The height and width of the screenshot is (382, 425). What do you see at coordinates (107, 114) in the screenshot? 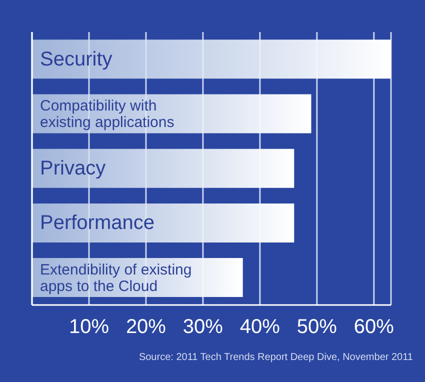
I see `y-tick-label: Compatibility with existing applications` at bounding box center [107, 114].